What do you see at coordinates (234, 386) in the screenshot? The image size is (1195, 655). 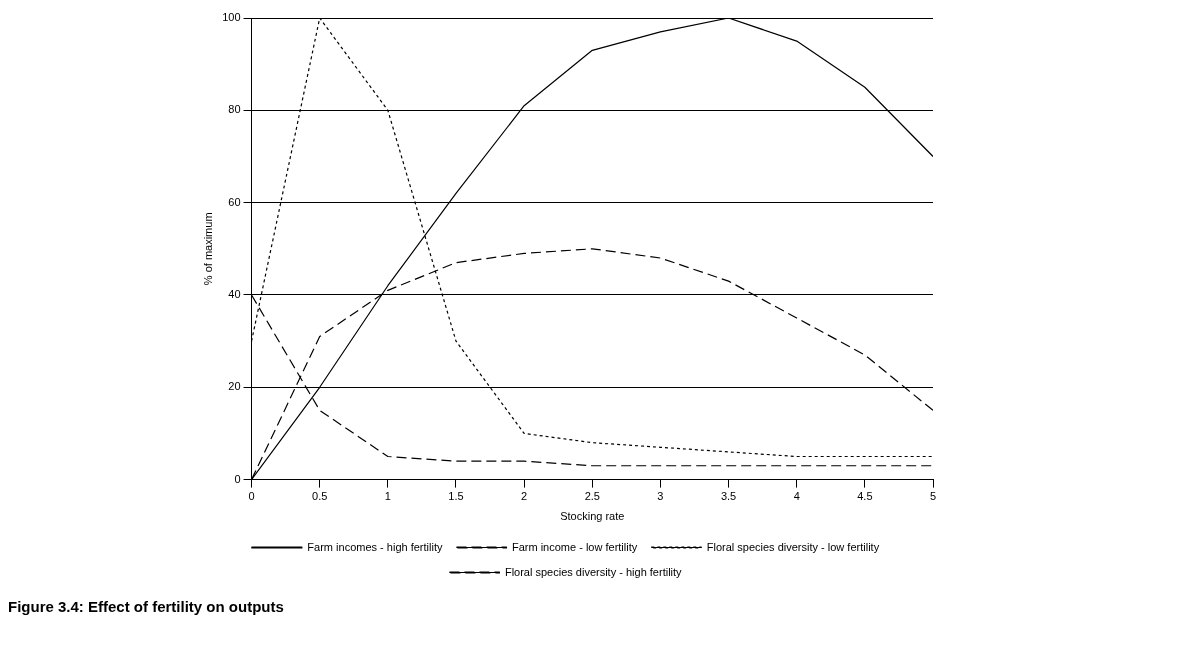 I see `y-tick-label: 20` at bounding box center [234, 386].